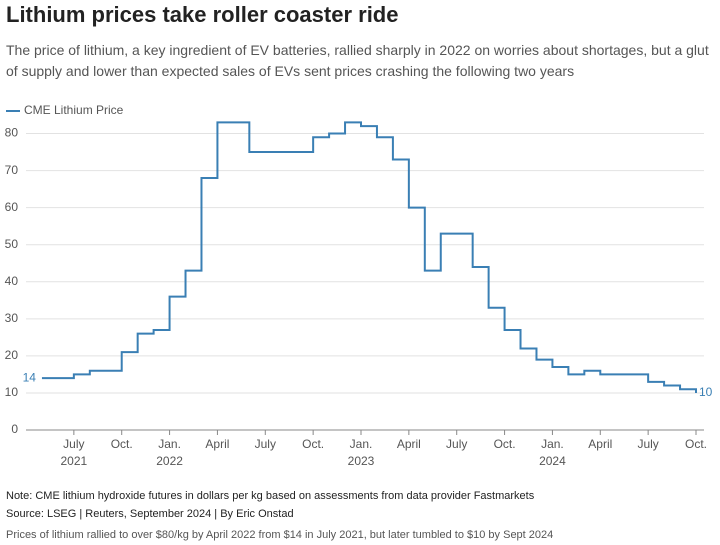  I want to click on x-year-label: 2024, so click(552, 461).